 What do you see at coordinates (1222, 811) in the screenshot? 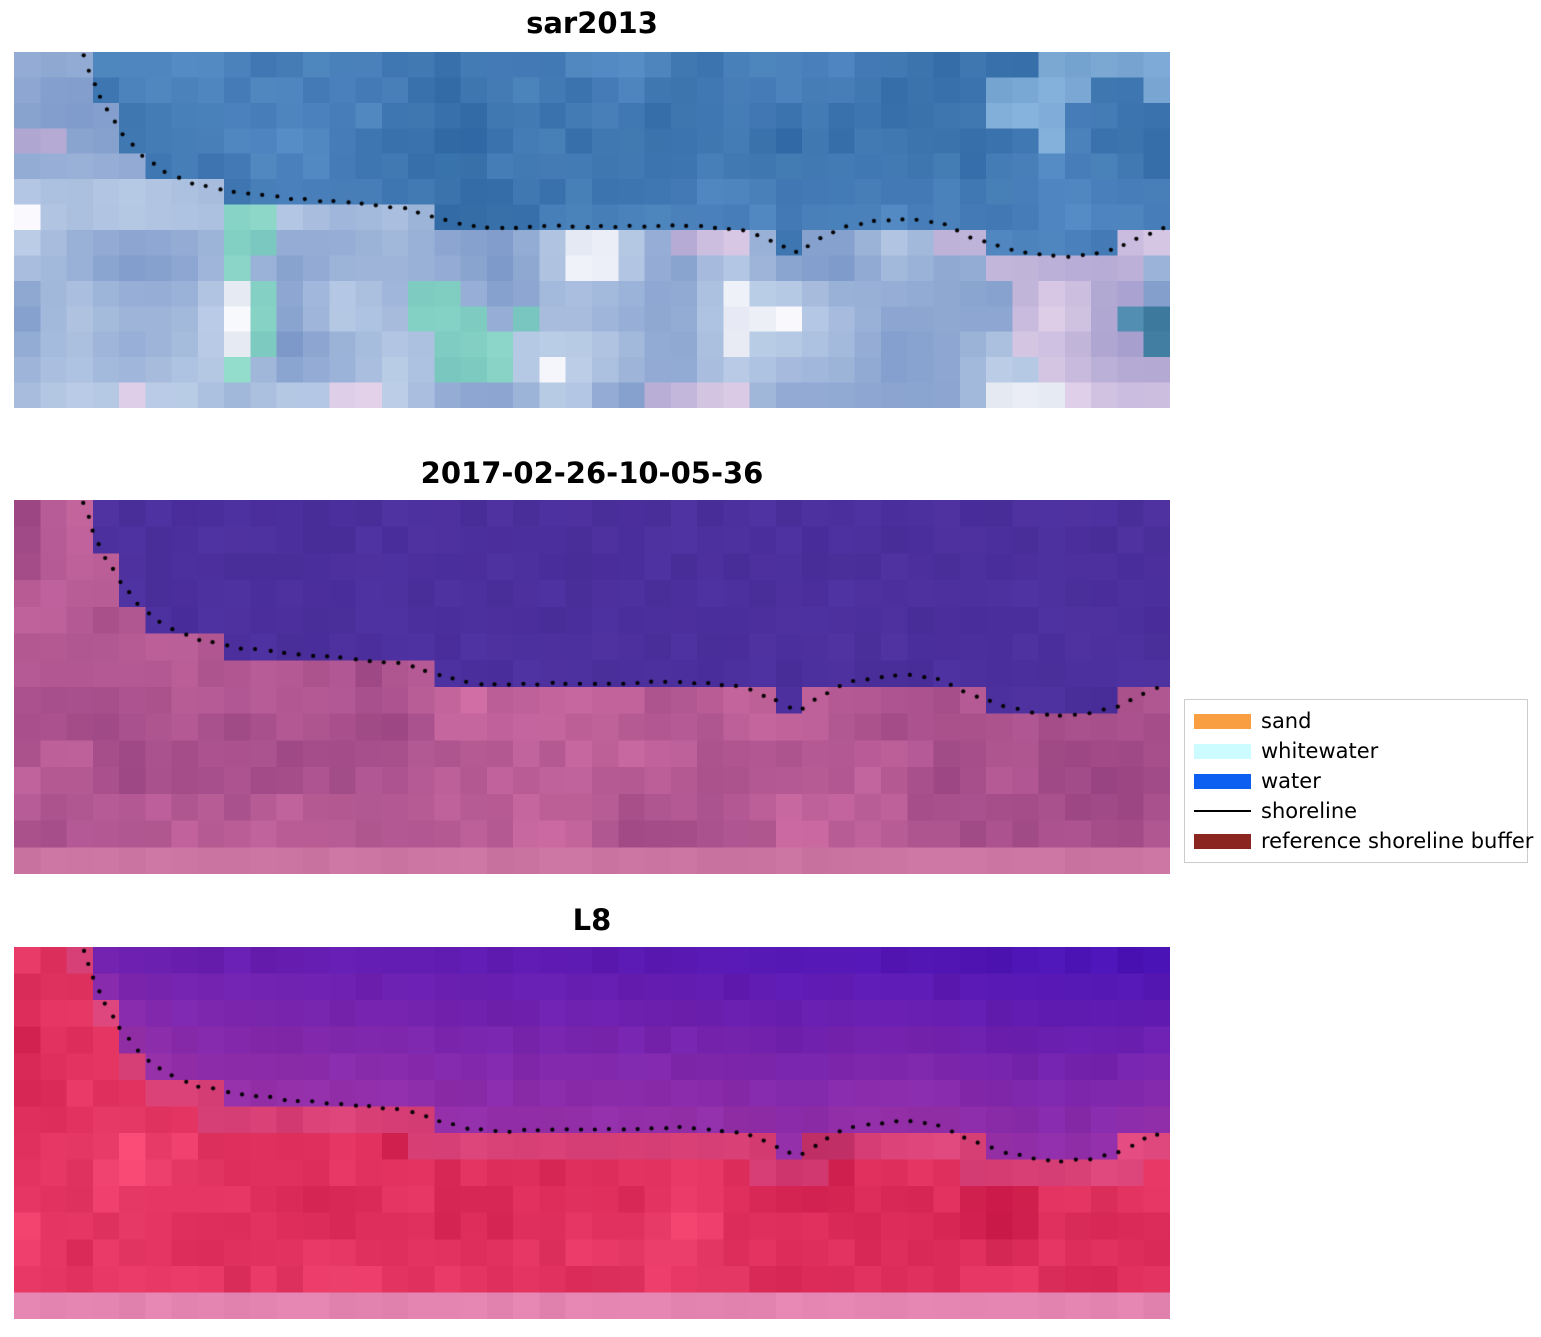
I see `legend-line-shoreline` at bounding box center [1222, 811].